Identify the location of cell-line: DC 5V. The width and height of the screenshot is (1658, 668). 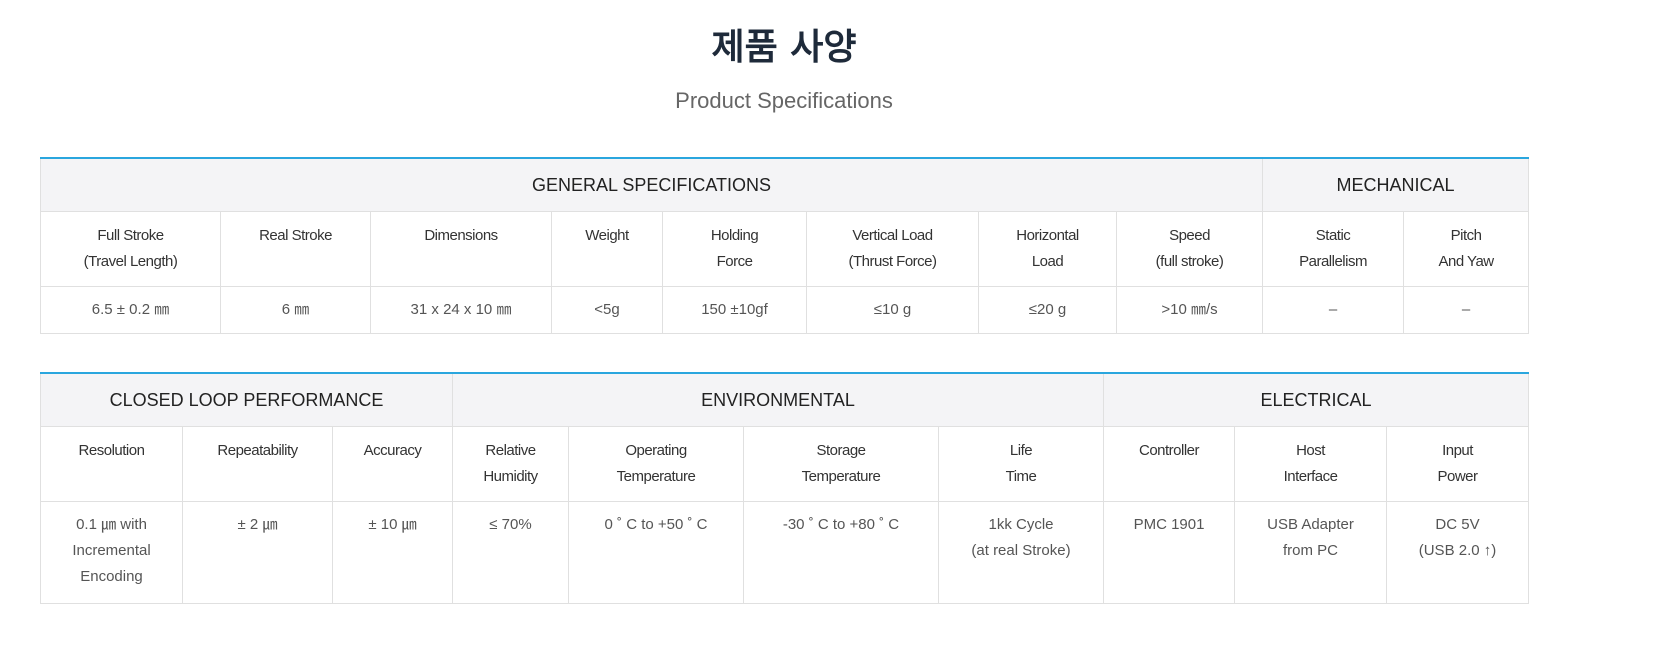
(1457, 524).